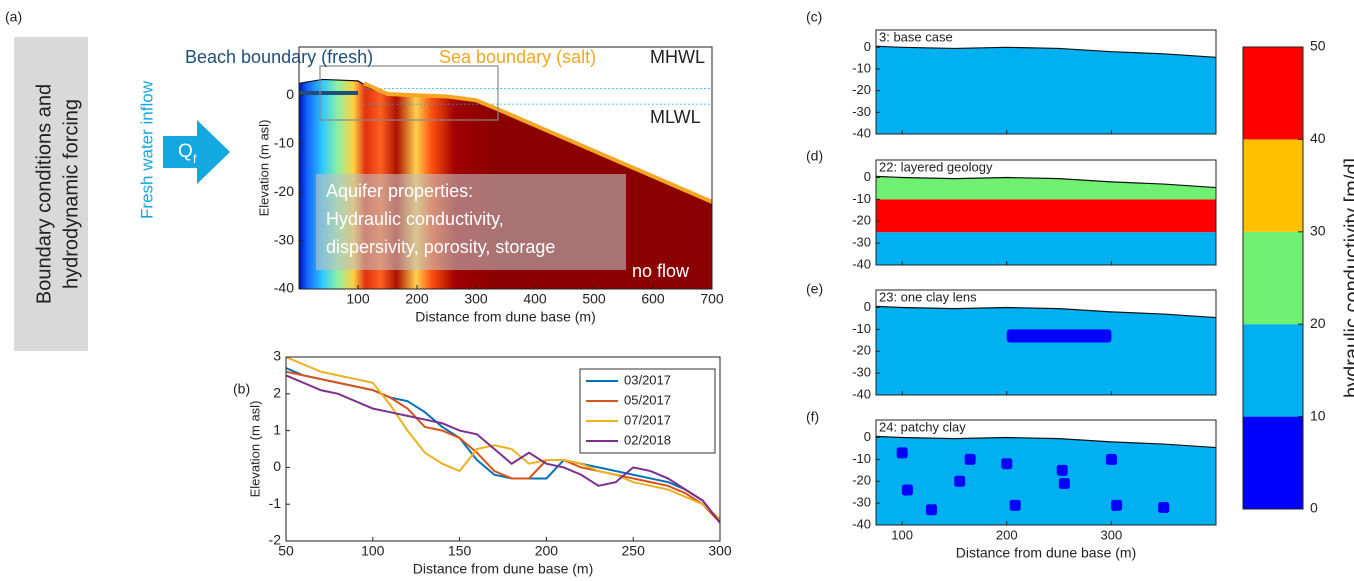 The width and height of the screenshot is (1354, 581). I want to click on x-tick-label: 500, so click(594, 299).